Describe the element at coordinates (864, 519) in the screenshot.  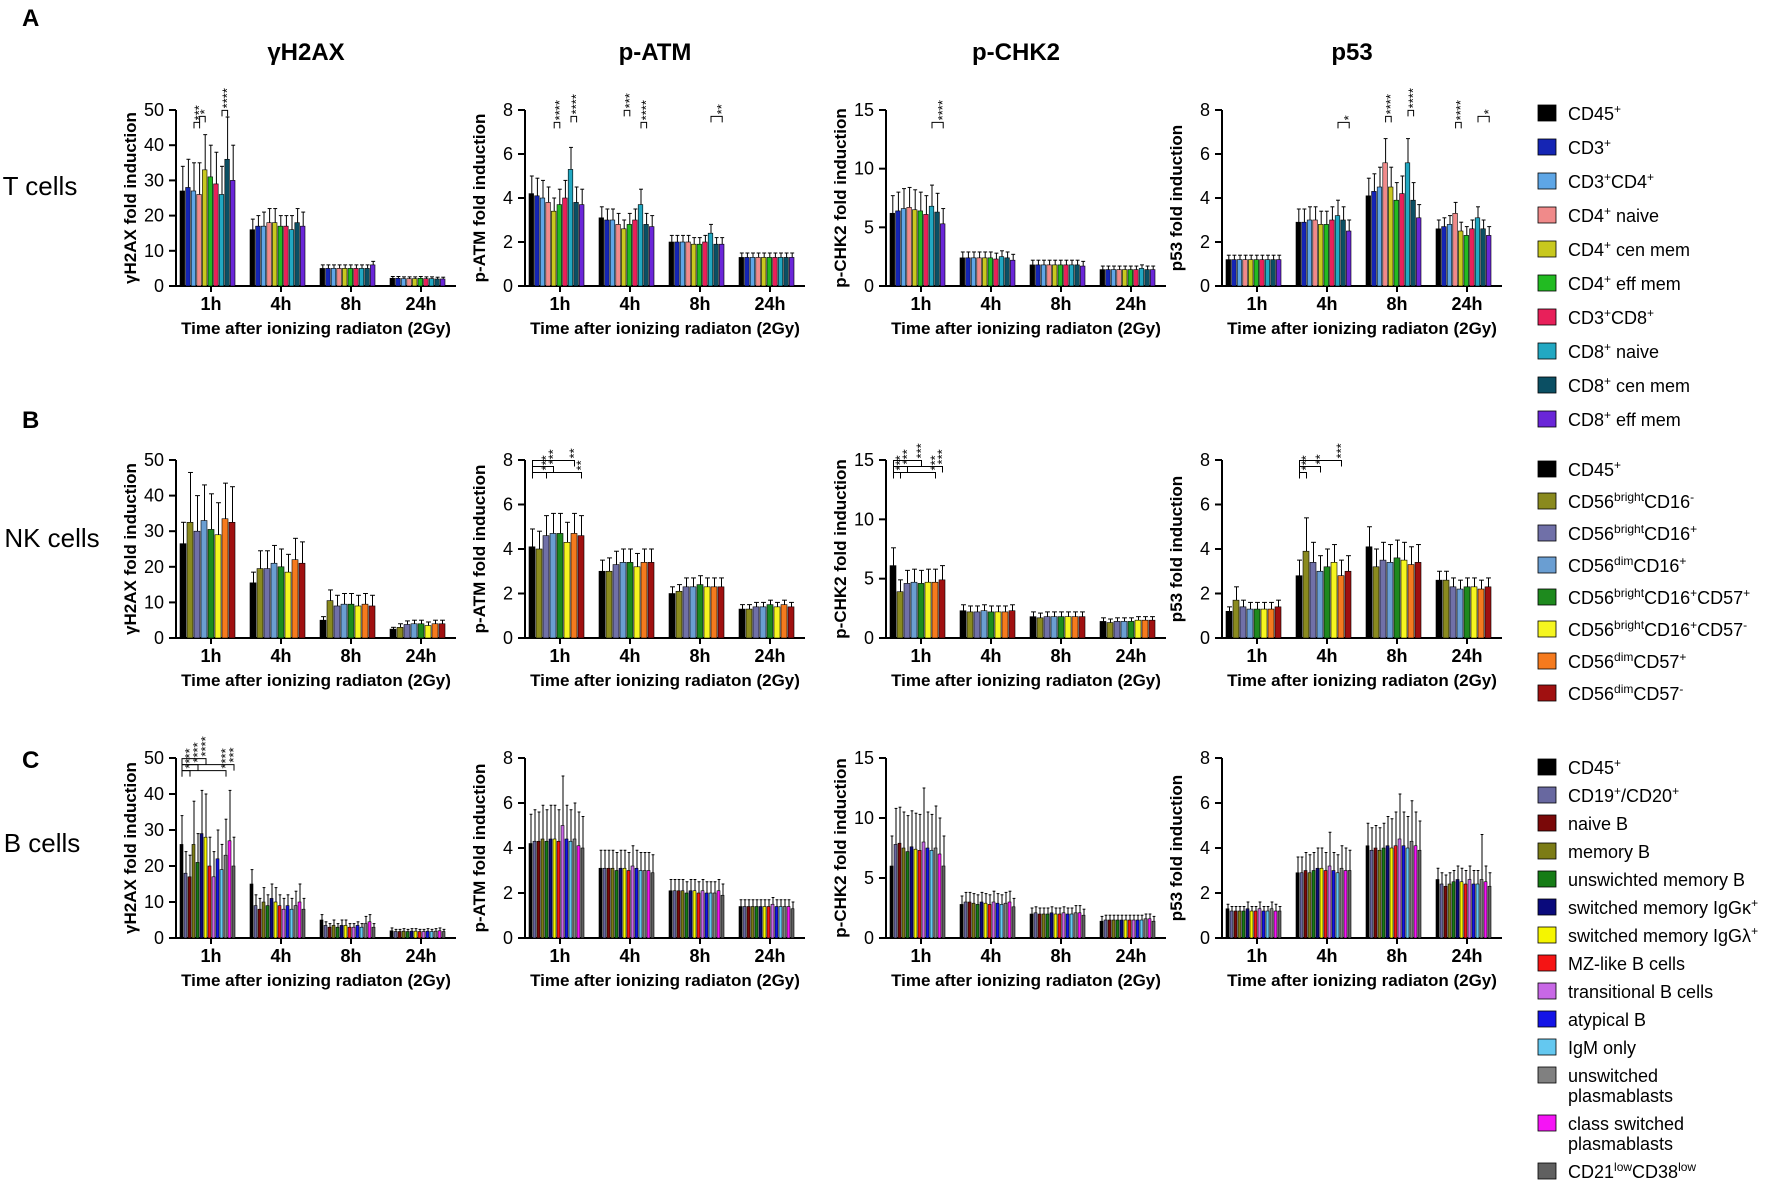
I see `y-tick-label: 10` at that location.